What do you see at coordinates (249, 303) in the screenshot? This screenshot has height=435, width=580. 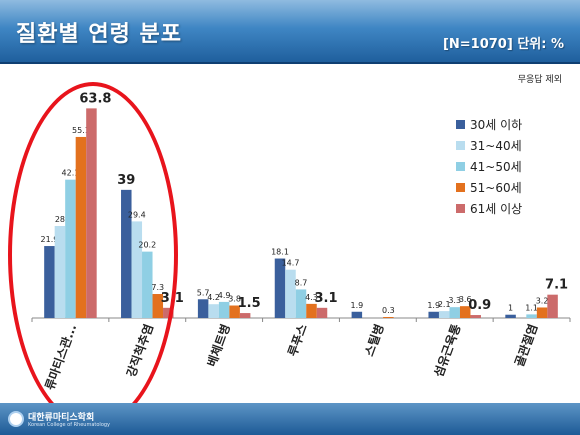 I see `data-label: 1.5` at bounding box center [249, 303].